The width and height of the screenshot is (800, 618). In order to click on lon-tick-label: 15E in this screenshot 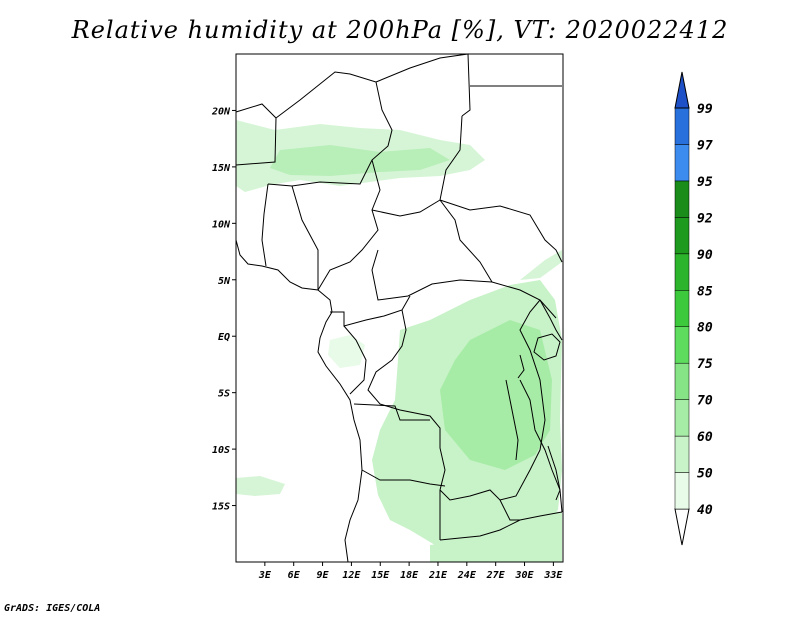, I will do `click(380, 575)`.